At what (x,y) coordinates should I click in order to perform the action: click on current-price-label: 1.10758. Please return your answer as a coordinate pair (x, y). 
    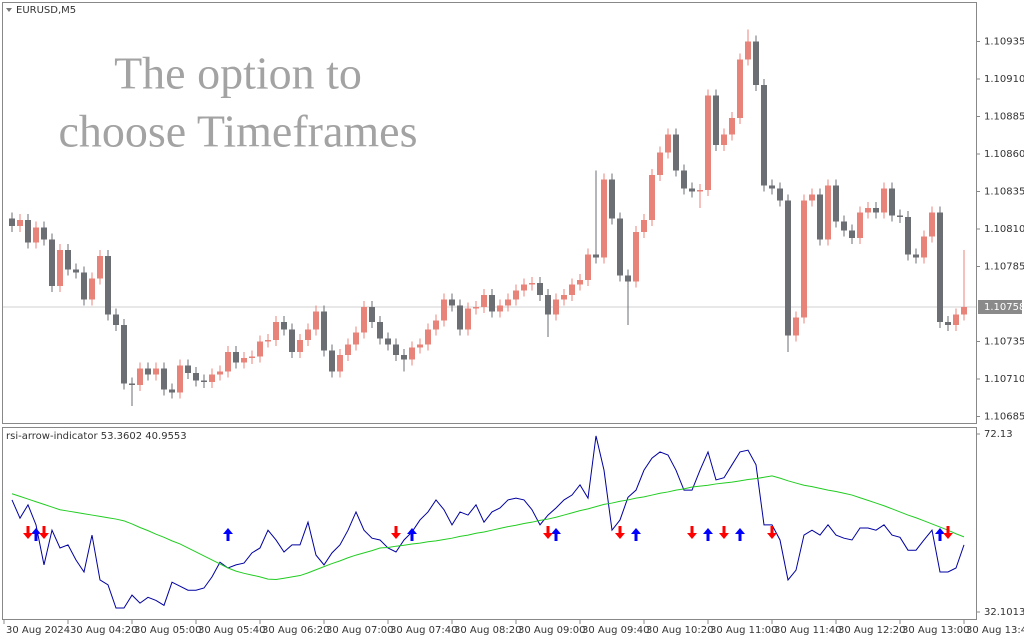
    Looking at the image, I should click on (1004, 307).